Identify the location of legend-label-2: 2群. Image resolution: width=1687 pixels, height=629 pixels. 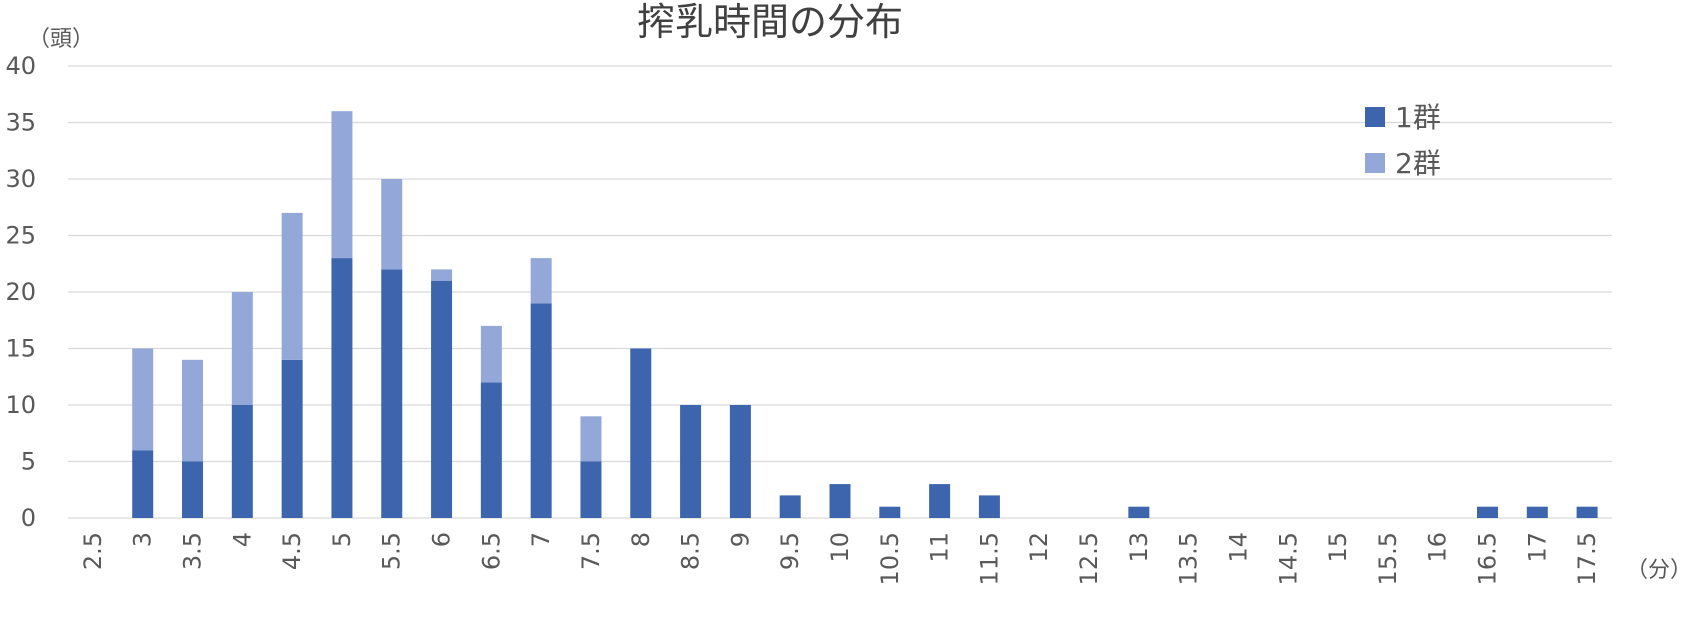
(1418, 163).